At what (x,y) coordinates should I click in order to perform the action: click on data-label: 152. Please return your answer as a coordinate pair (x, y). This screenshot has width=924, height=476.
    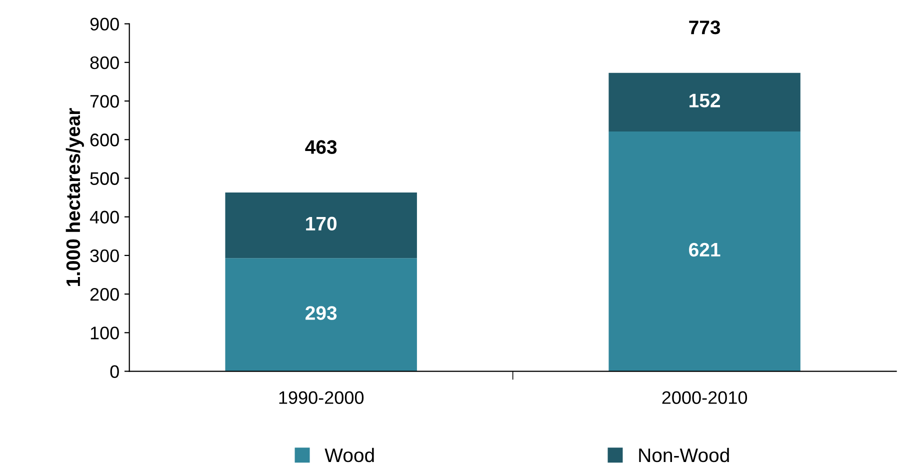
    Looking at the image, I should click on (705, 101).